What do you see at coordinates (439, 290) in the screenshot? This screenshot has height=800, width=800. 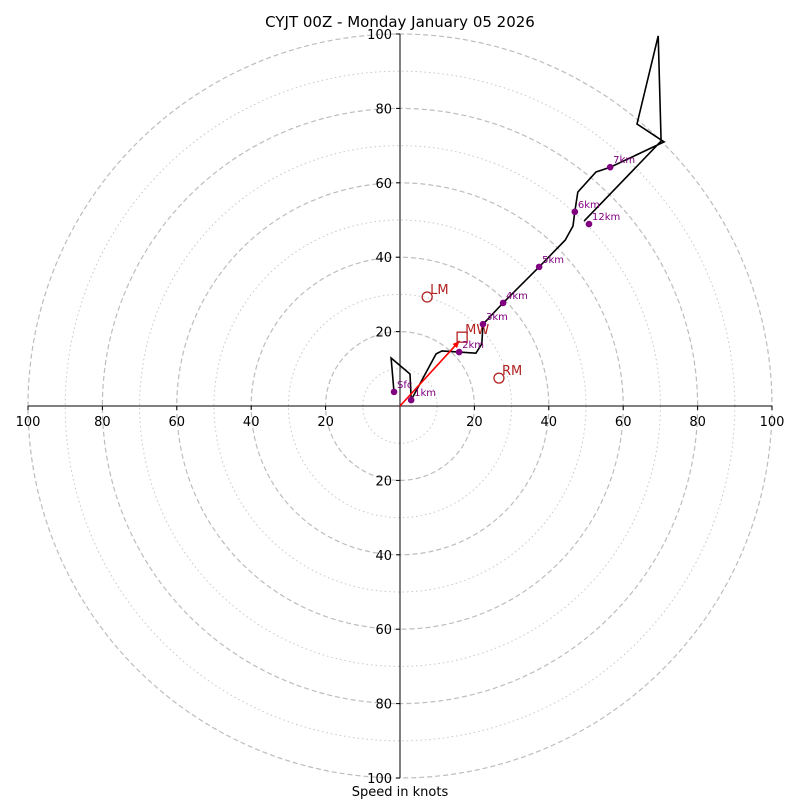 I see `lm-label: LM` at bounding box center [439, 290].